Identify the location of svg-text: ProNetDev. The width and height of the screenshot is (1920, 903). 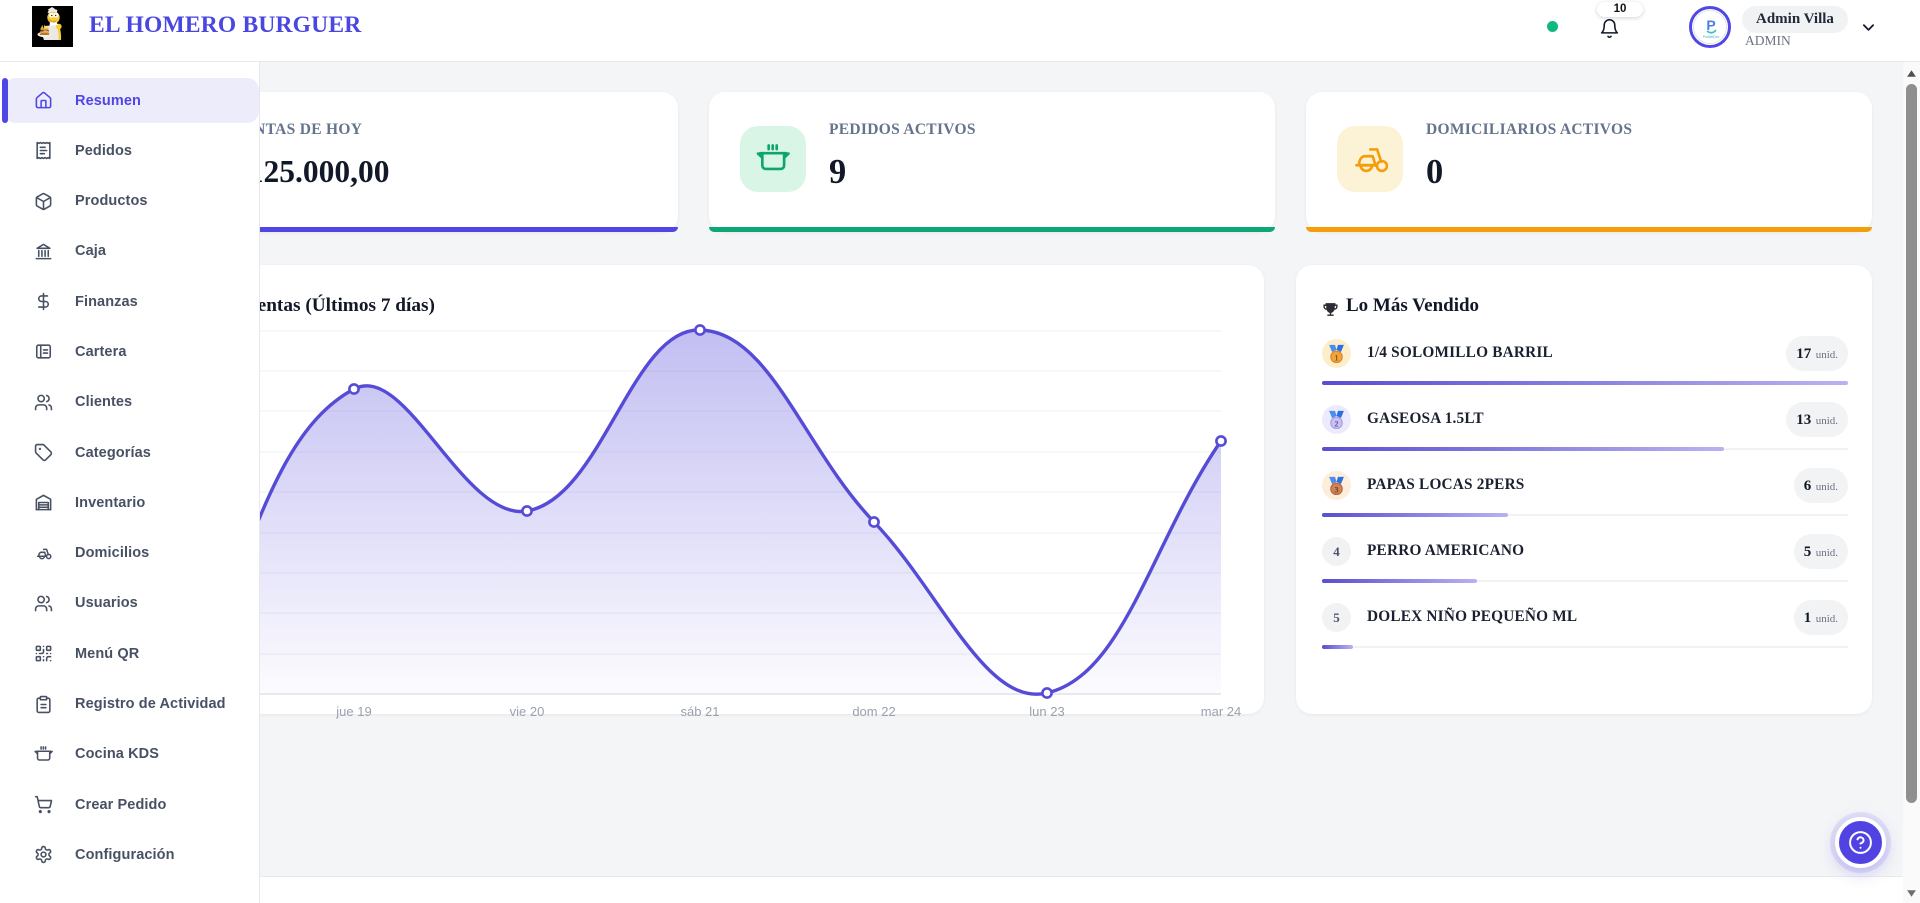
(1711, 37).